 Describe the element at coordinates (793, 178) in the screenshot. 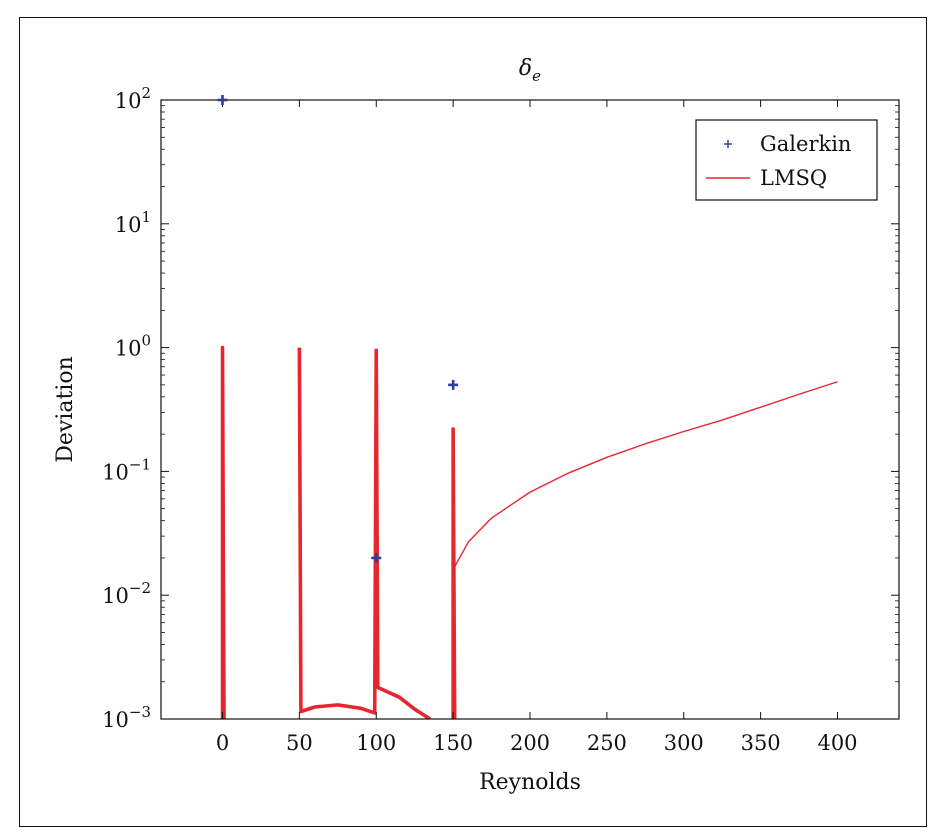

I see `legend-label: LMSQ` at that location.